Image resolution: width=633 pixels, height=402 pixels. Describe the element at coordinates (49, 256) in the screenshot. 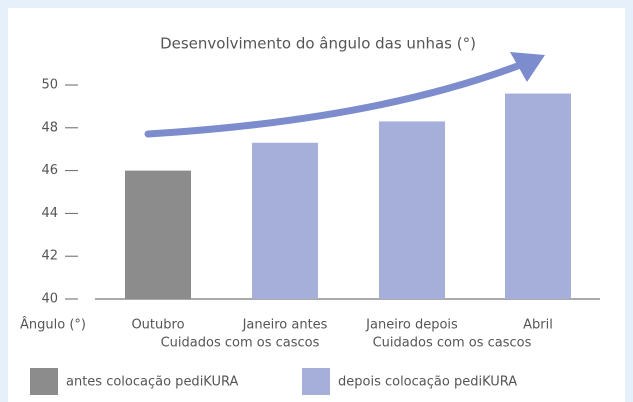

I see `y-tick-label: 42` at that location.